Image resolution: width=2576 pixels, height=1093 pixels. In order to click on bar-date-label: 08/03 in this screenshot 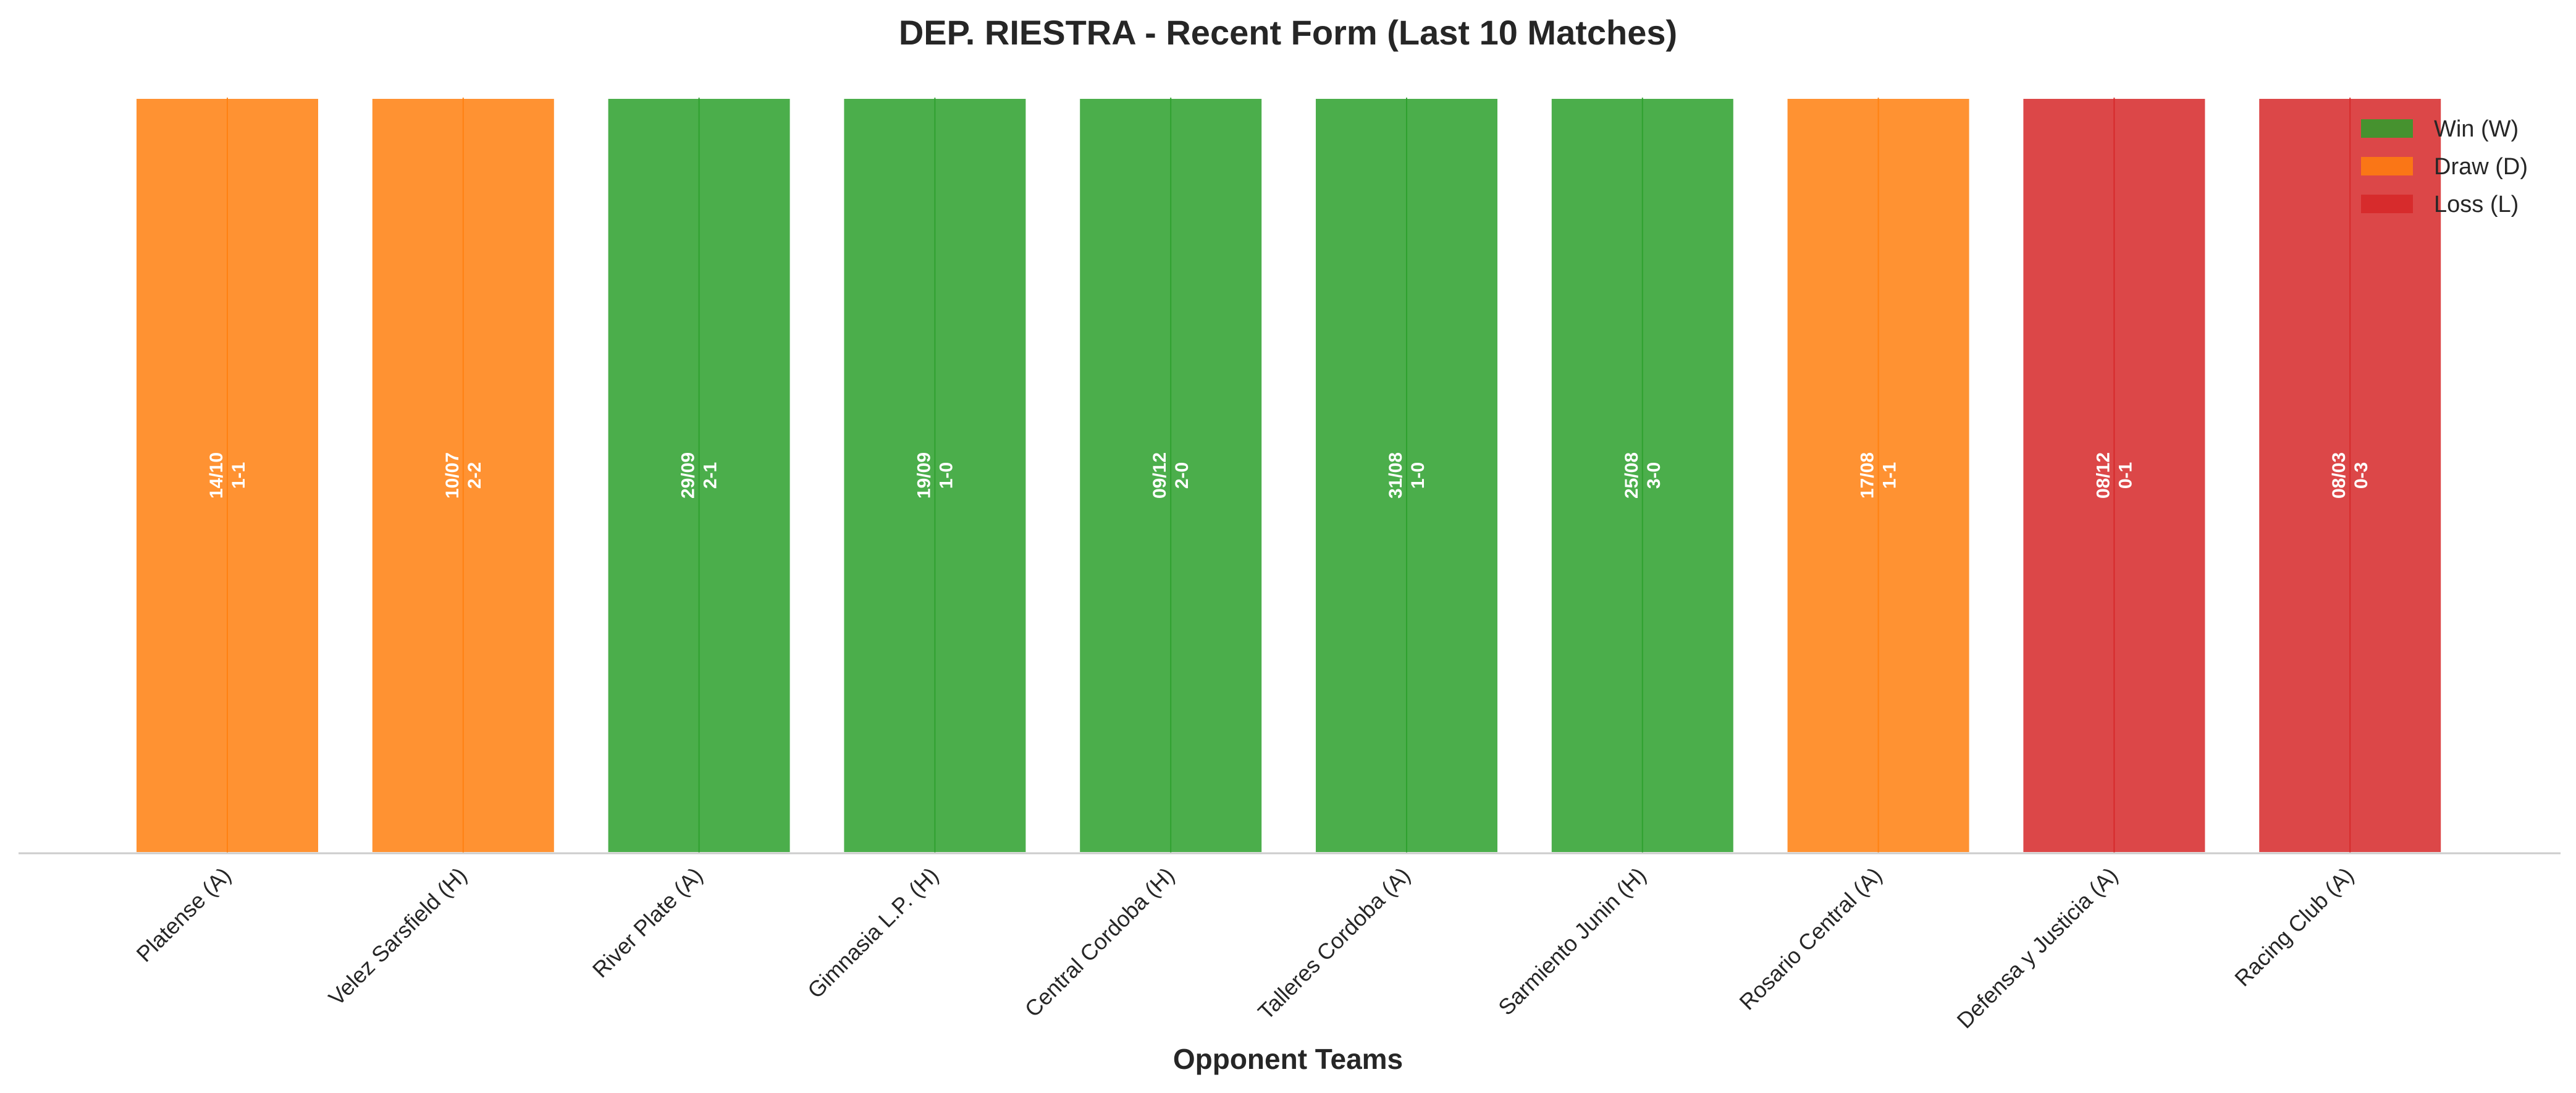, I will do `click(2339, 475)`.